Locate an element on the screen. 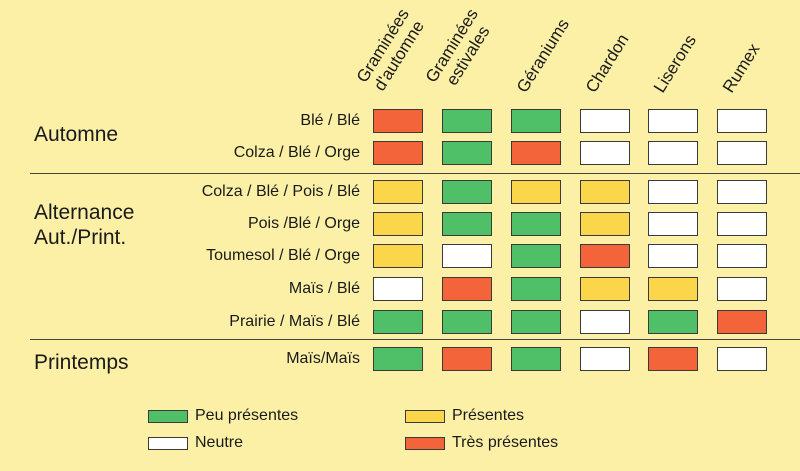  group-label-line: Printemps is located at coordinates (81, 362).